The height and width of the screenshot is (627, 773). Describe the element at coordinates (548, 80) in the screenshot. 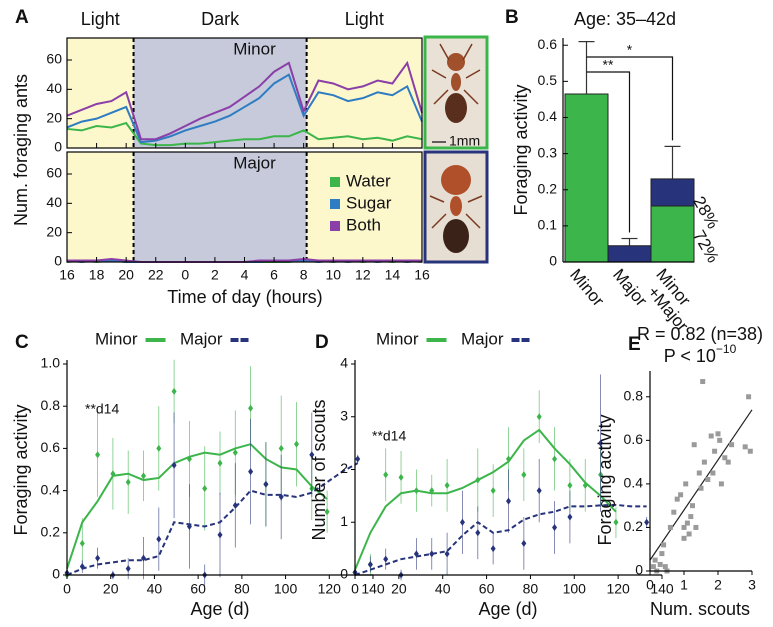

I see `y-tick-label: 0.5` at that location.